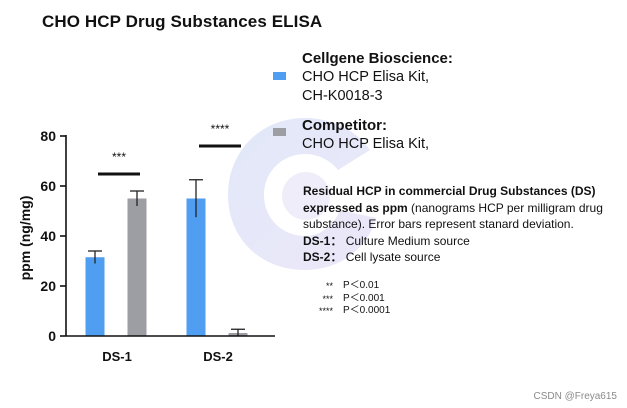  I want to click on sig-row: **** P＜0.0001, so click(347, 311).